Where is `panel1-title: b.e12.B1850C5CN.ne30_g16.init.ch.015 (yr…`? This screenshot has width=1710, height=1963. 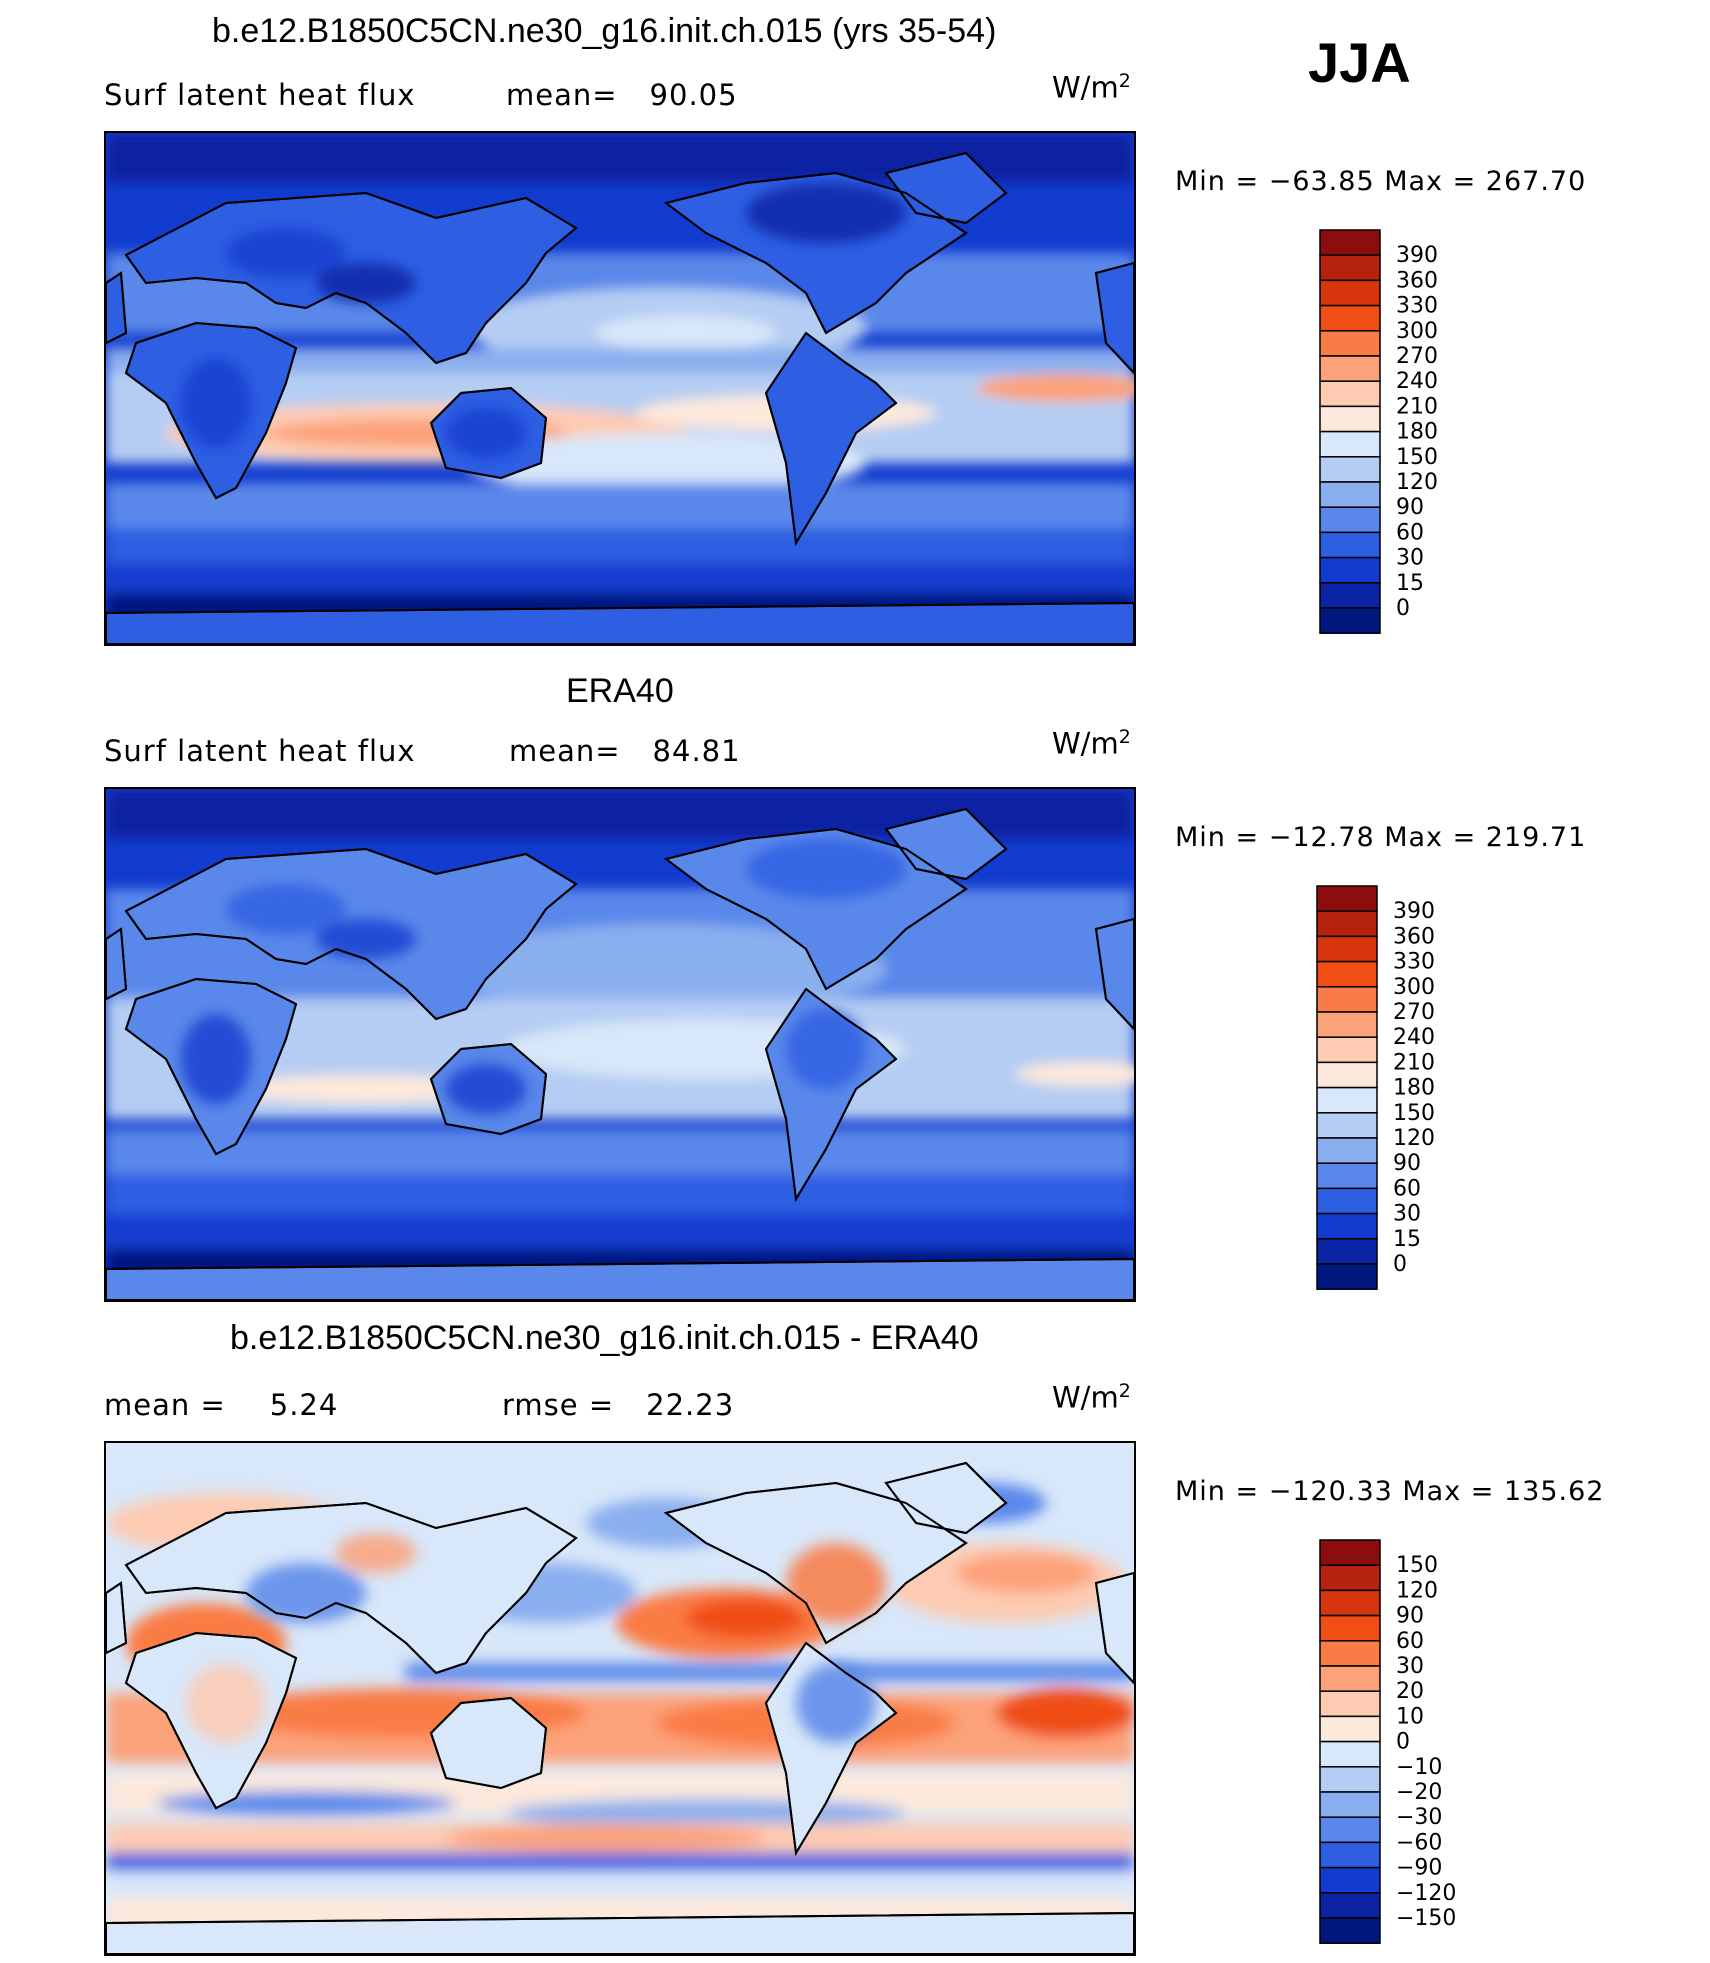 panel1-title: b.e12.B1850C5CN.ne30_g16.init.ch.015 (yr… is located at coordinates (604, 31).